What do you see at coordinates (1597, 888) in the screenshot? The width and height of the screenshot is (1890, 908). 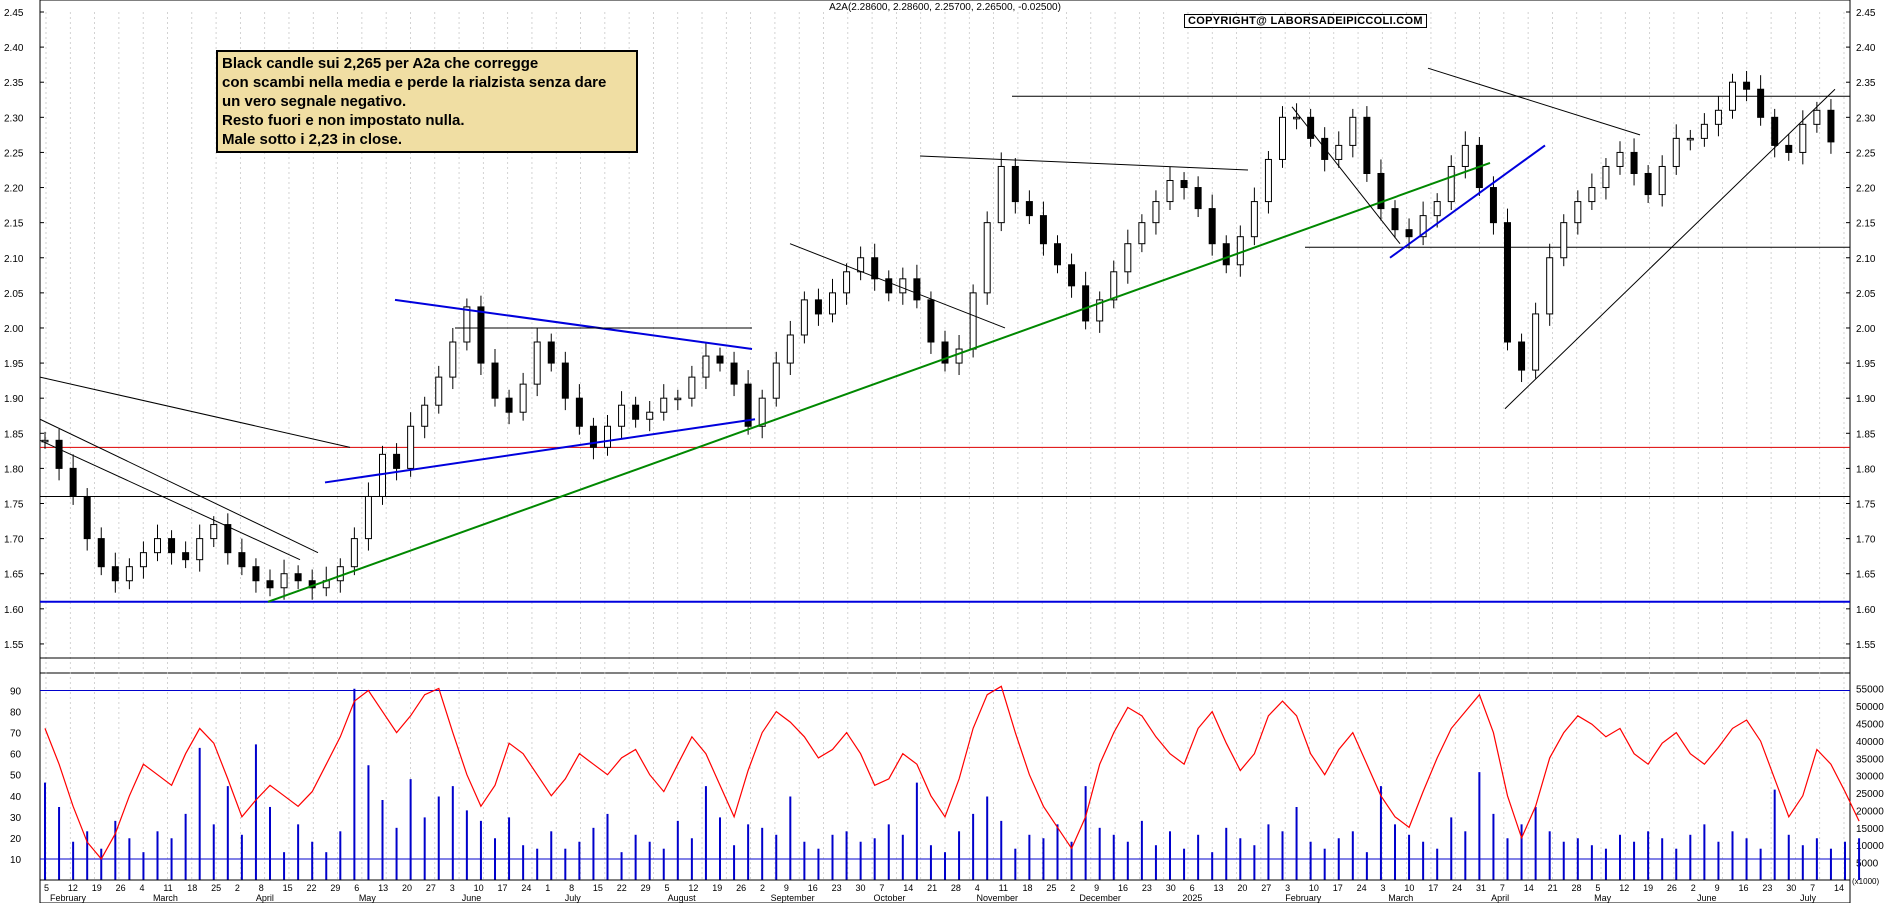 I see `x-day-label: 5` at bounding box center [1597, 888].